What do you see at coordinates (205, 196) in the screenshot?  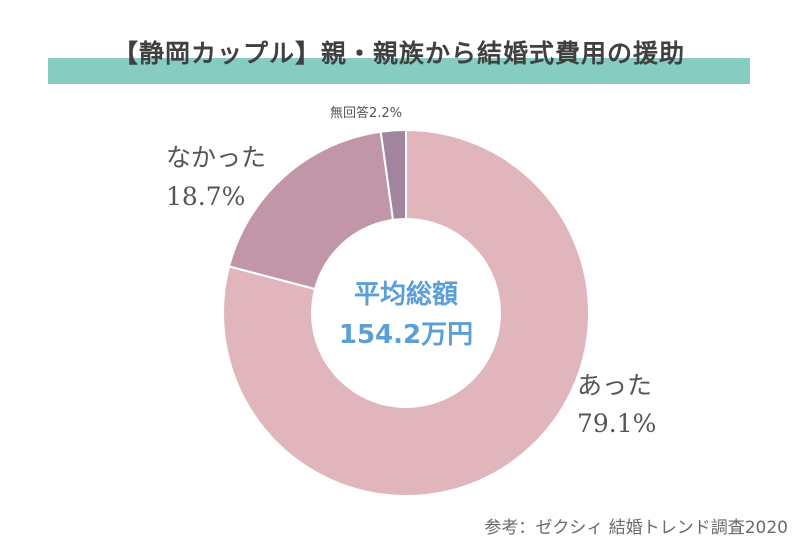 I see `label-no-value: 18.7%` at bounding box center [205, 196].